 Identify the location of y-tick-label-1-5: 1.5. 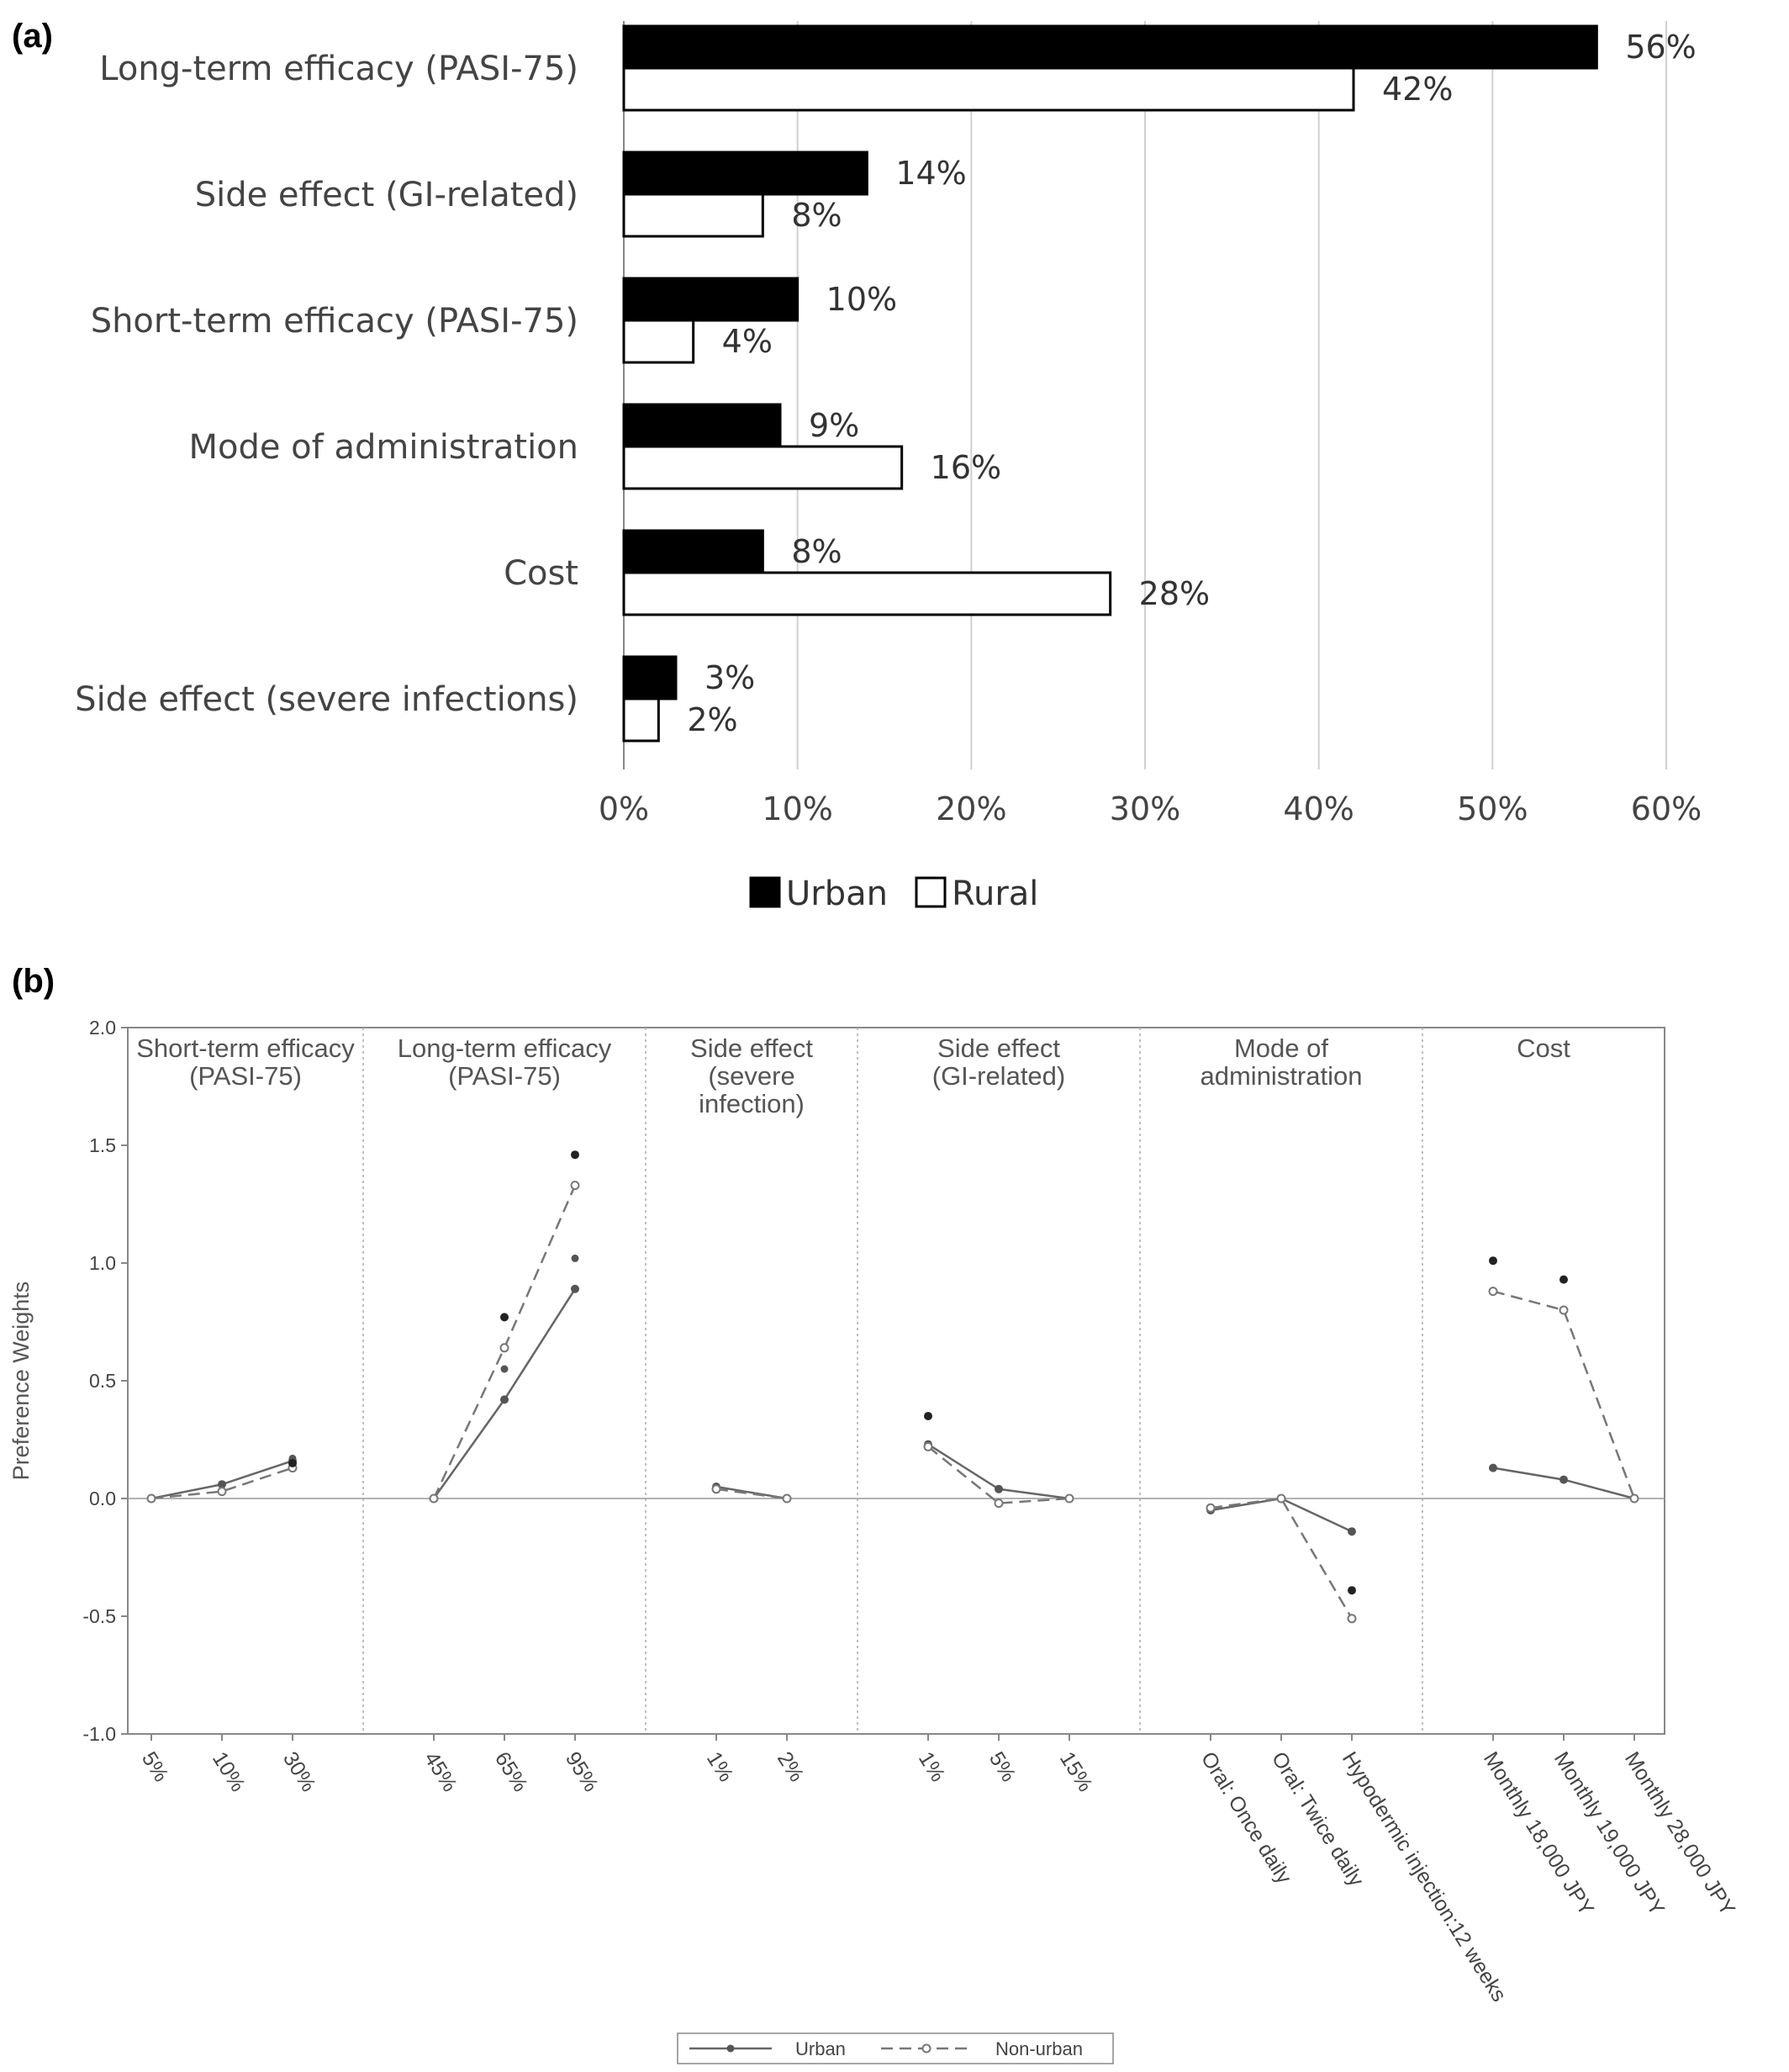
(103, 1145).